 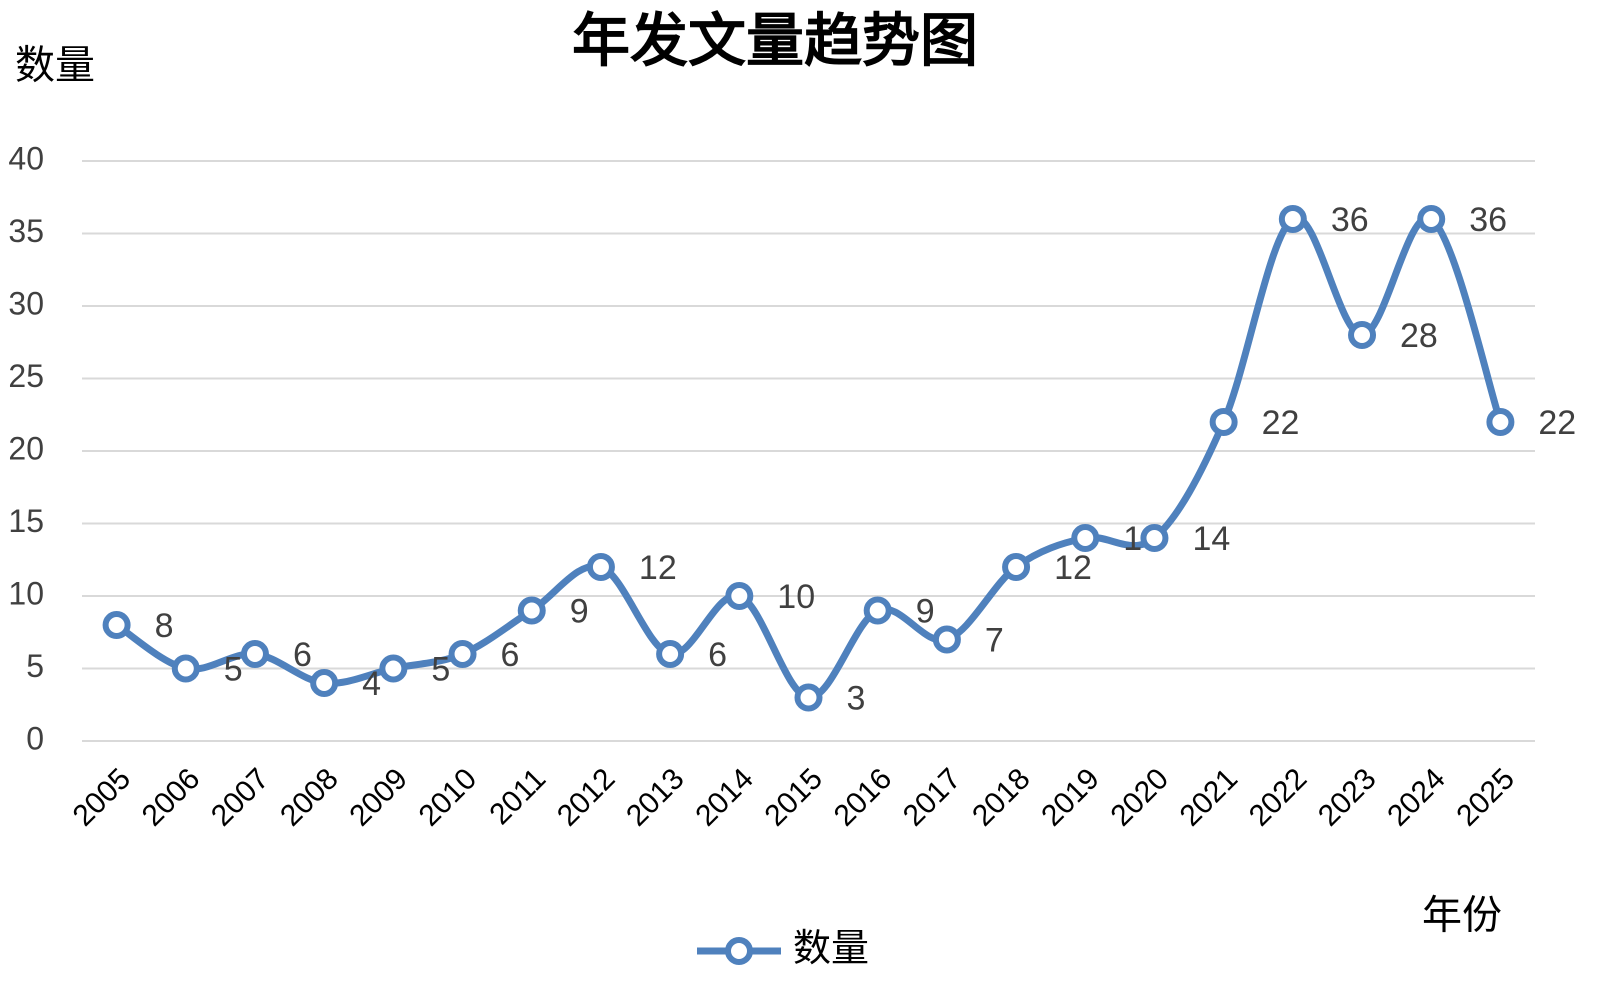 I want to click on x-tick-label: 2011, so click(x=517, y=796).